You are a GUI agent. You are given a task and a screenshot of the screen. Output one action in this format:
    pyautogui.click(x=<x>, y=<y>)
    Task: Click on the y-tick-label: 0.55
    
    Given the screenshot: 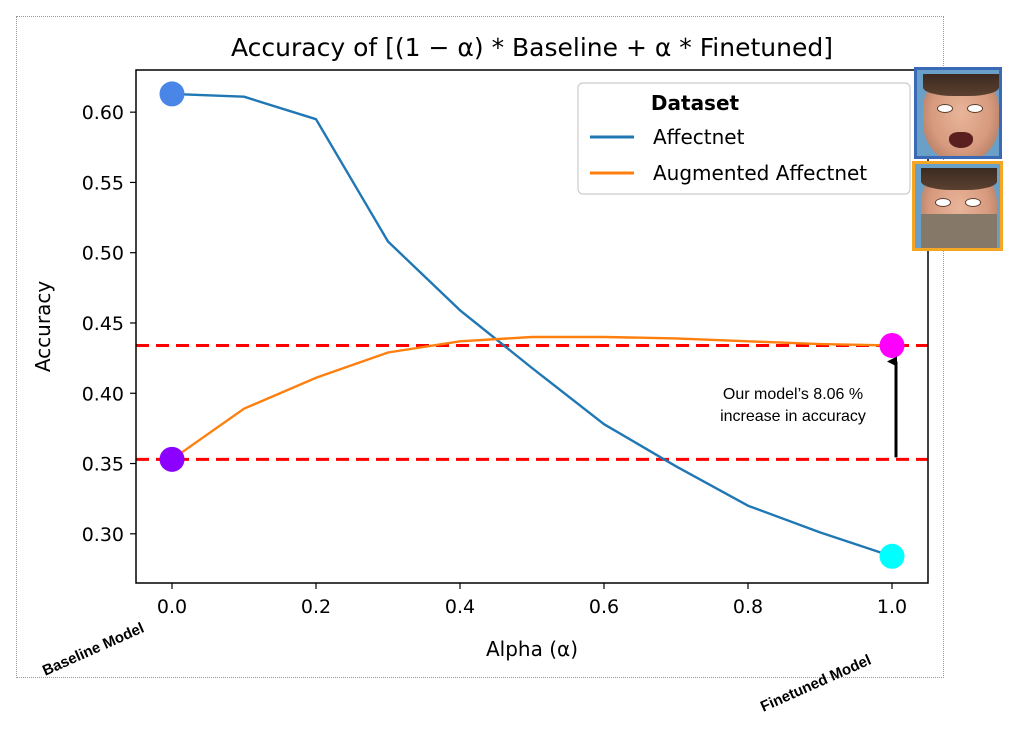 What is the action you would take?
    pyautogui.click(x=103, y=183)
    